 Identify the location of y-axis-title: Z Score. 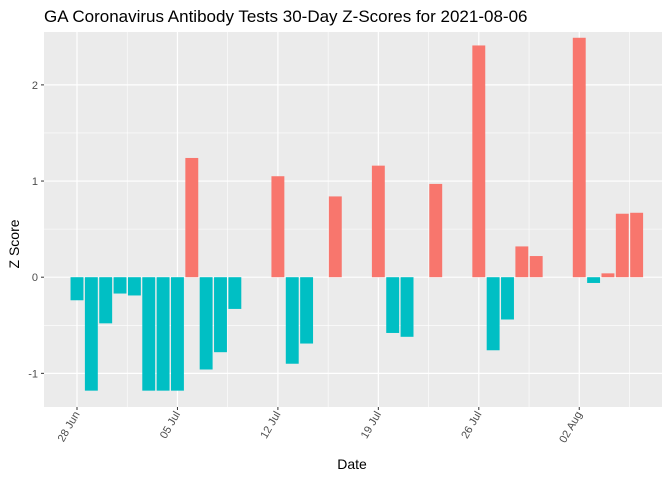
(14, 243).